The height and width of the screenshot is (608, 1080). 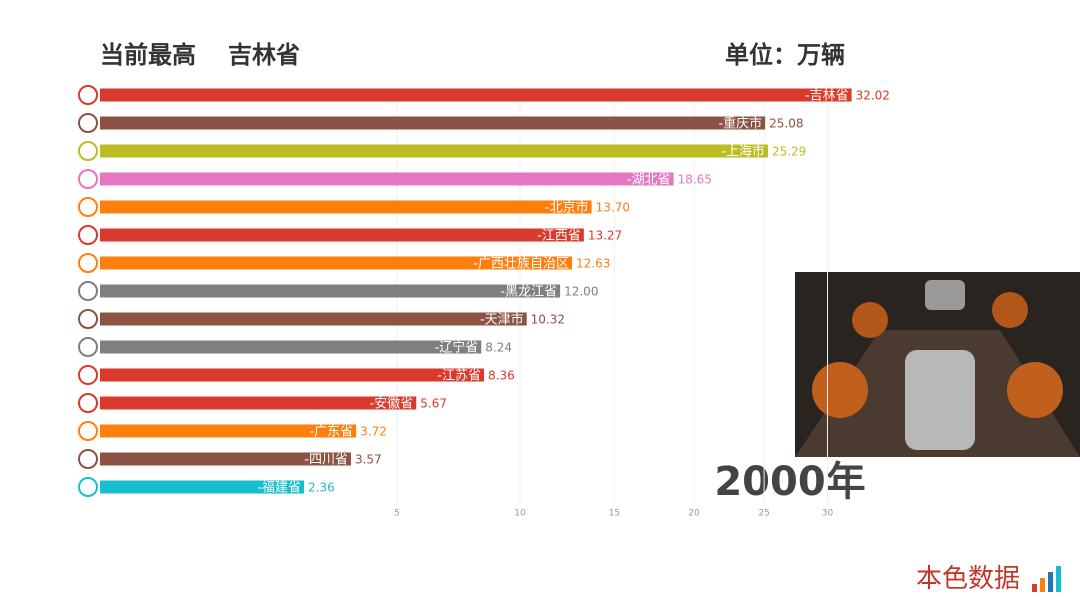 What do you see at coordinates (613, 208) in the screenshot?
I see `value-label: 13.70` at bounding box center [613, 208].